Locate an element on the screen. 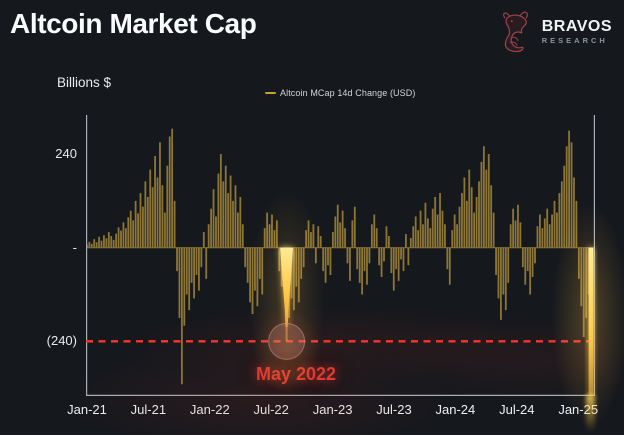 The width and height of the screenshot is (624, 435). y-tick-label: - is located at coordinates (74, 247).